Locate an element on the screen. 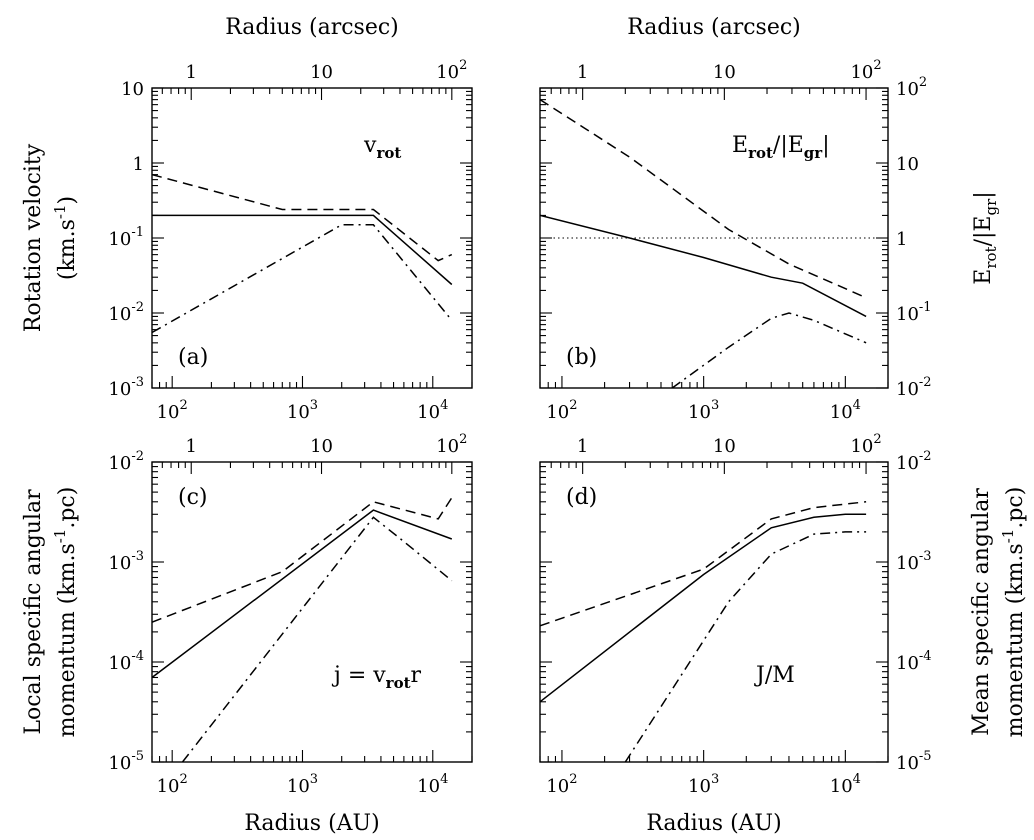 The image size is (1034, 840). y-tick-label-left: 1 is located at coordinates (138, 164).